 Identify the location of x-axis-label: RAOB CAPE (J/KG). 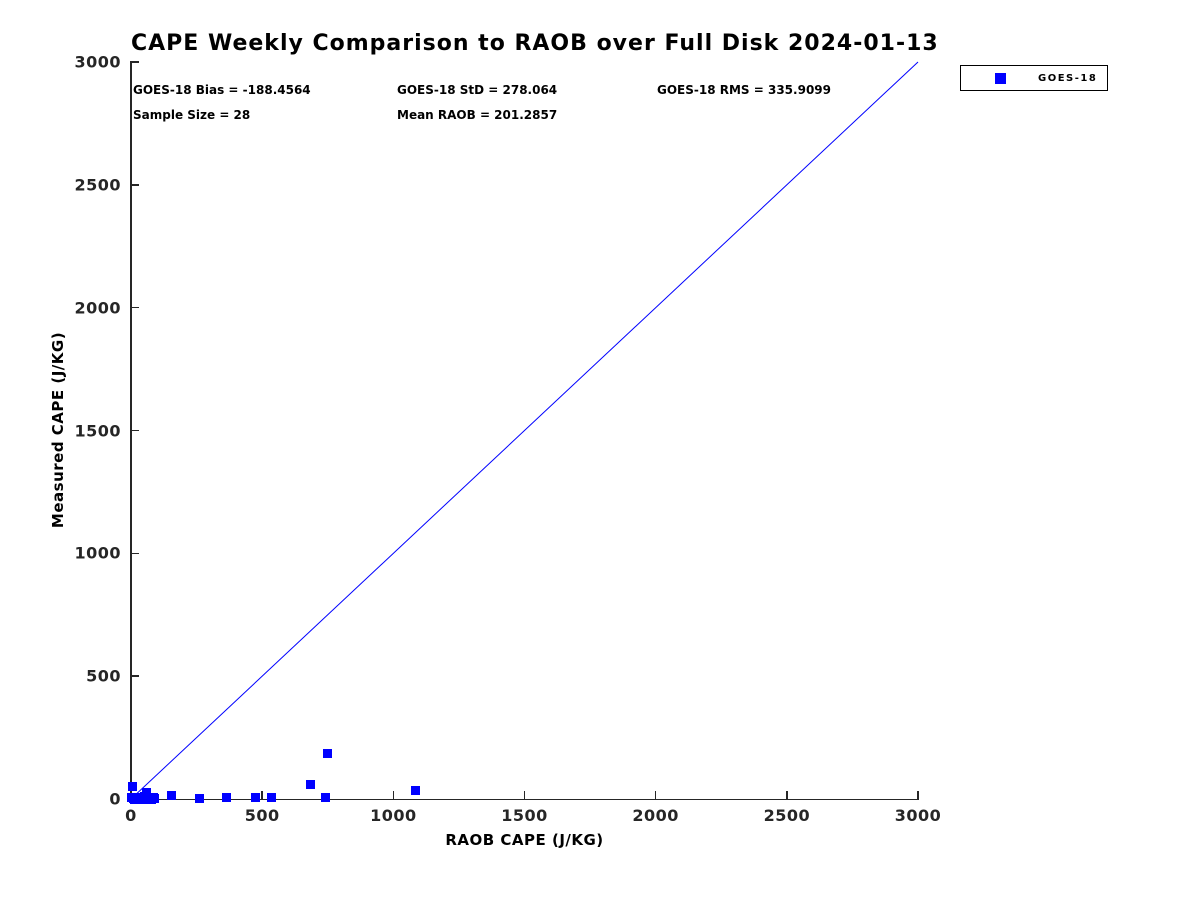
(524, 840).